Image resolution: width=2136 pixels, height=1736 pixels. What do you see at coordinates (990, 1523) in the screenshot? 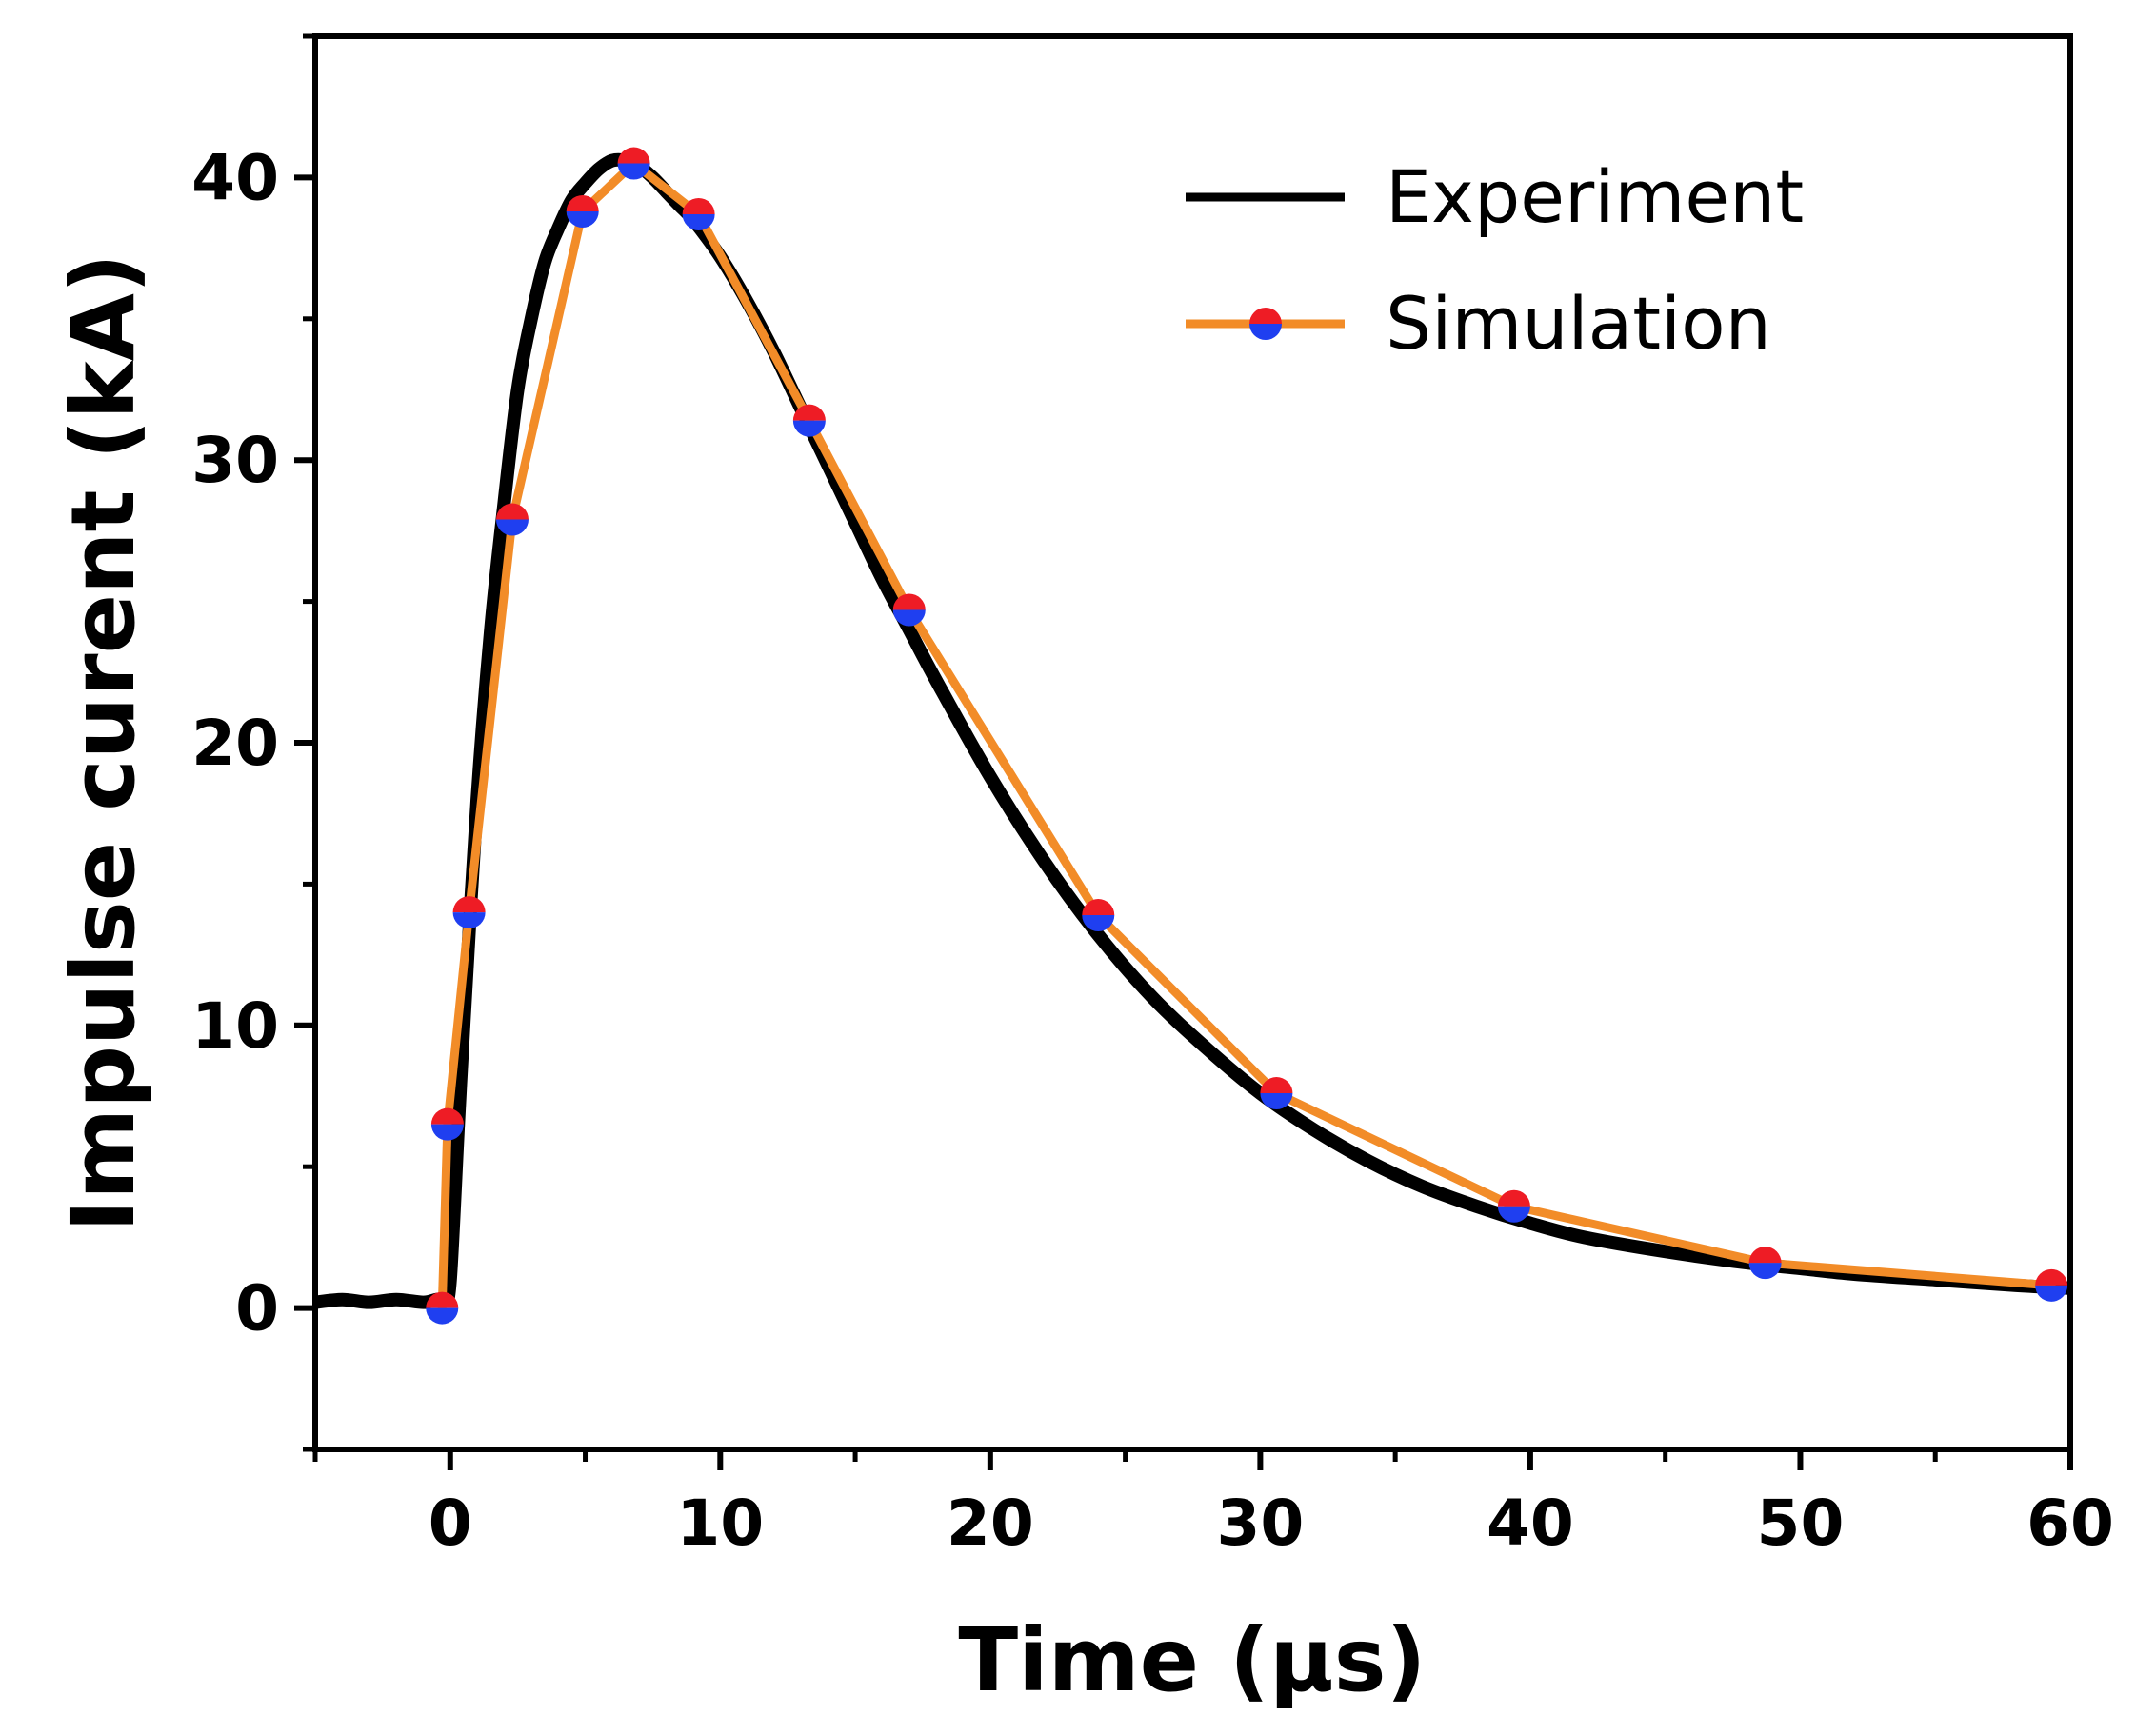
I see `x-tick-label: 20` at bounding box center [990, 1523].